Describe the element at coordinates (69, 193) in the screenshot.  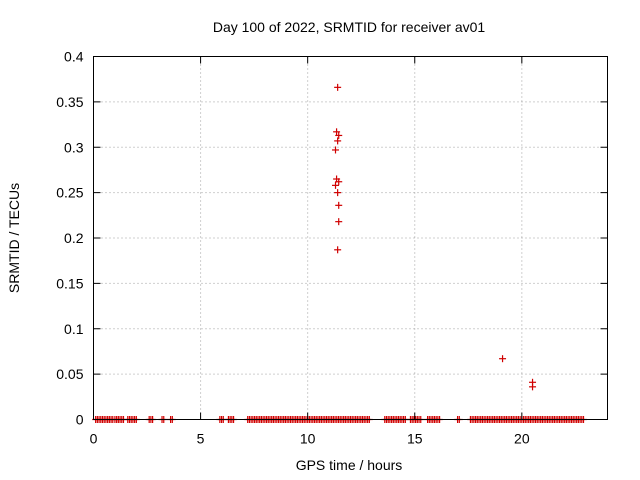
I see `y-tick-label: 0.25` at that location.